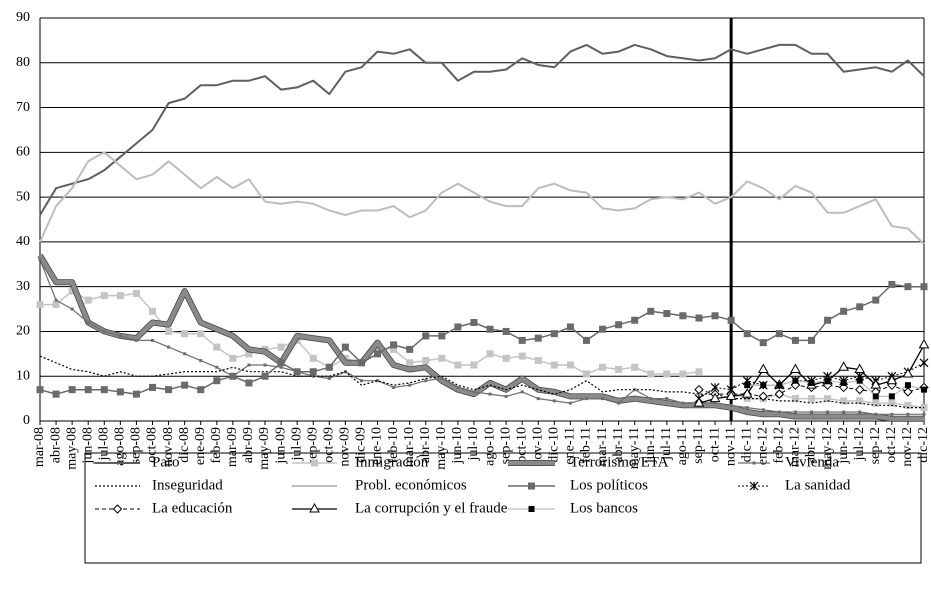 This screenshot has height=596, width=931. Describe the element at coordinates (23, 107) in the screenshot. I see `y-tick-label: 70` at that location.